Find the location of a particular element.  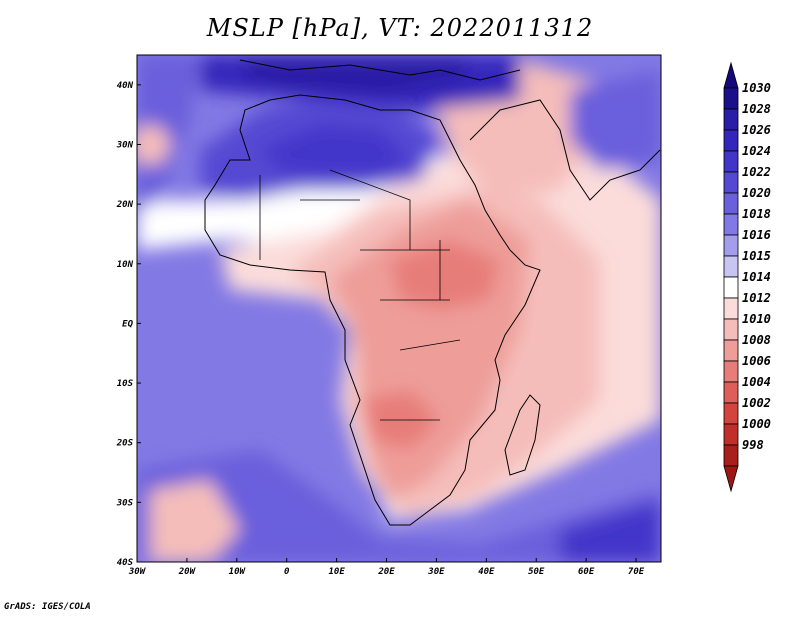

lon-label: 60E is located at coordinates (586, 572).